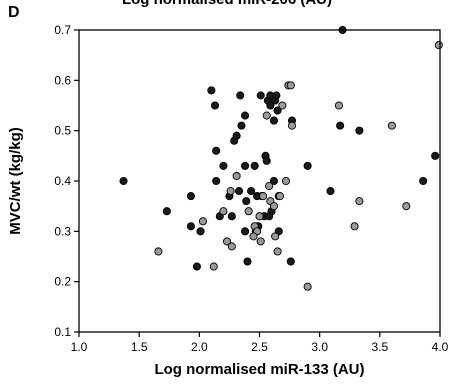 This screenshot has width=454, height=387. What do you see at coordinates (440, 347) in the screenshot?
I see `x-tick-label: 4.0` at bounding box center [440, 347].